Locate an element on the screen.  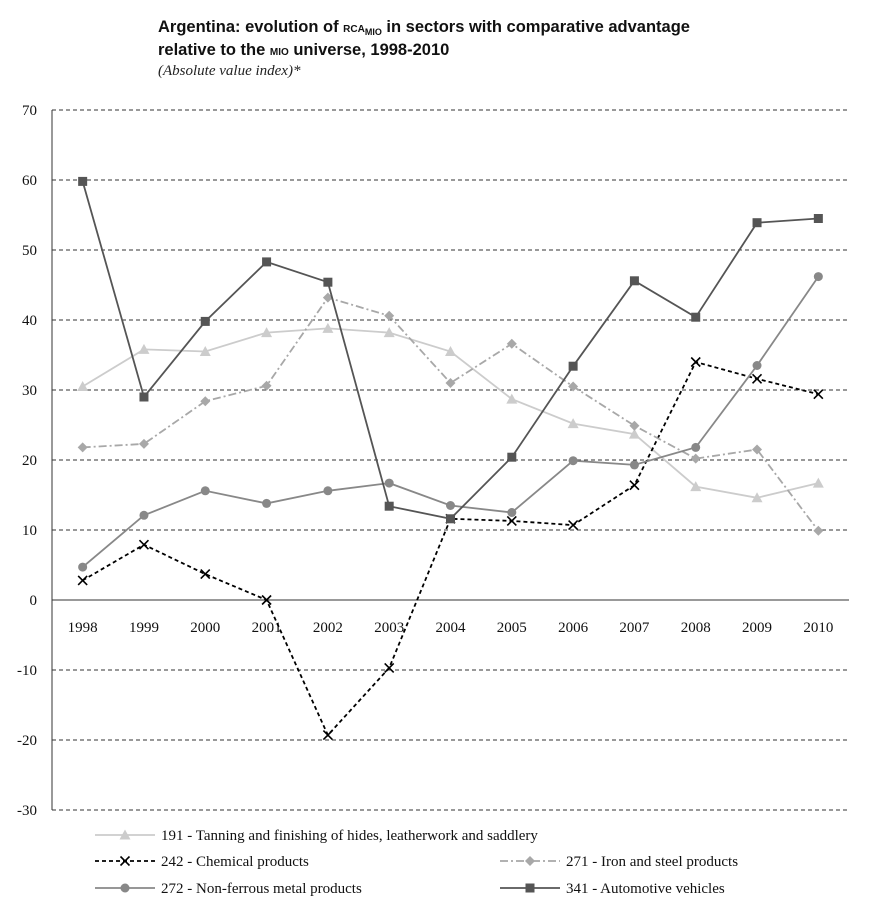
y-tick-label: 30 is located at coordinates (29, 391).